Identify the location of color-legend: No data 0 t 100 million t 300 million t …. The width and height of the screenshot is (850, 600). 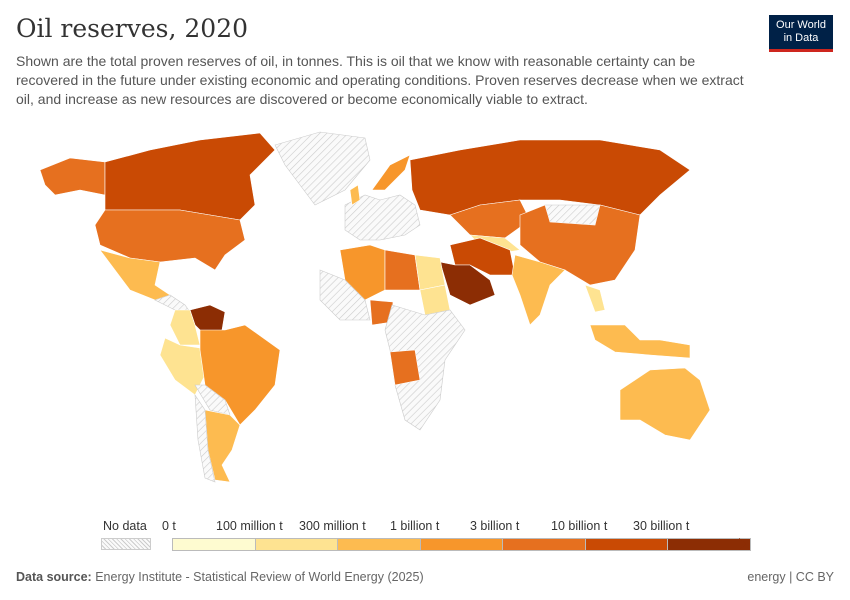
(425, 535).